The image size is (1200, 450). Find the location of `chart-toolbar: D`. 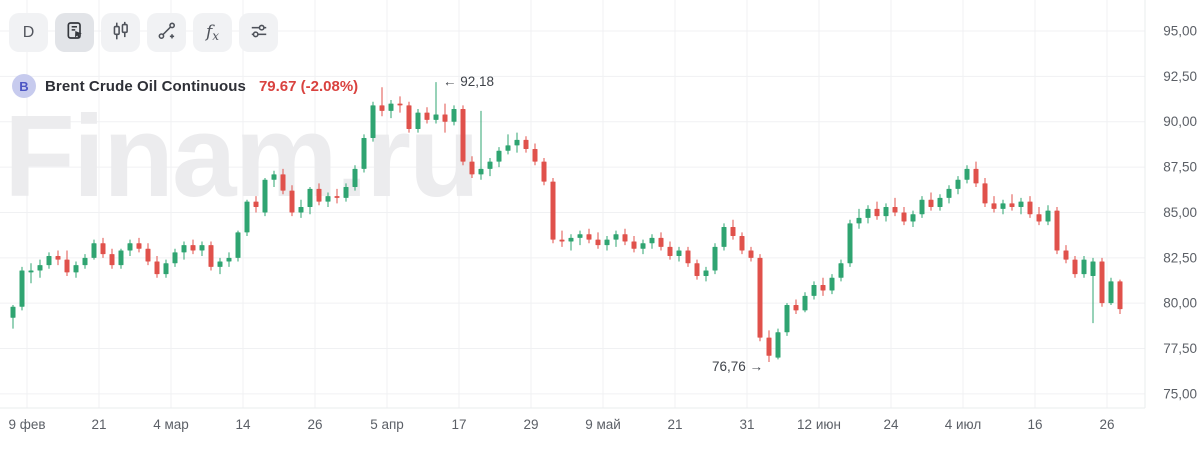

chart-toolbar: D is located at coordinates (143, 32).